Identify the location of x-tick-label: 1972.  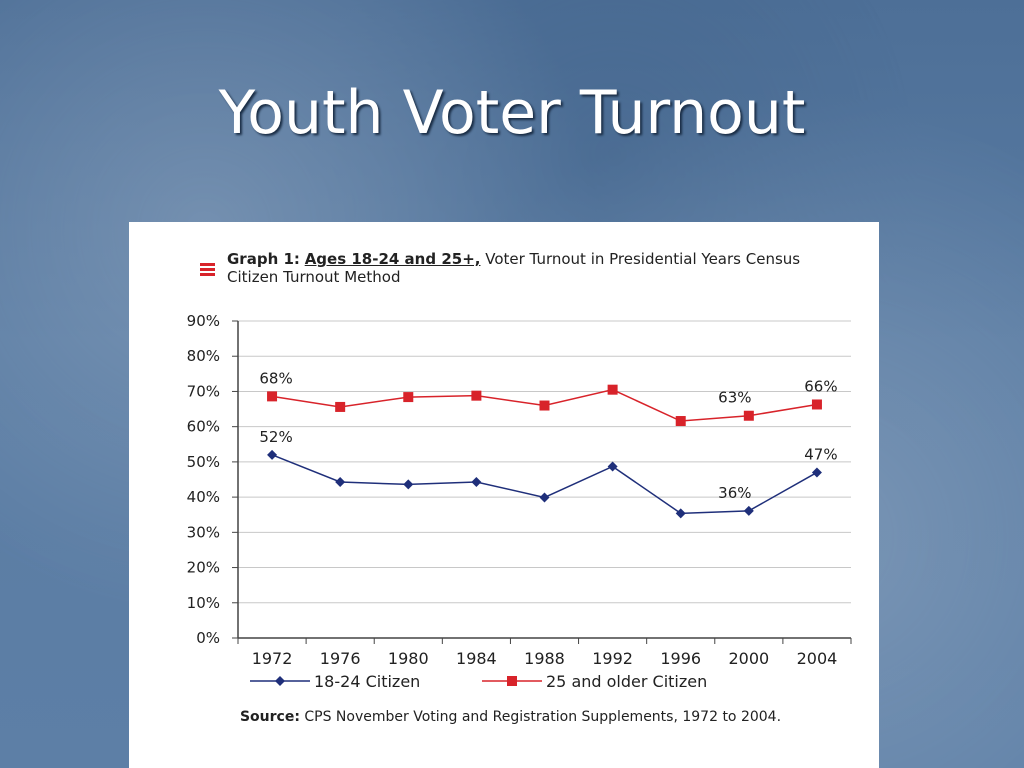
(272, 658).